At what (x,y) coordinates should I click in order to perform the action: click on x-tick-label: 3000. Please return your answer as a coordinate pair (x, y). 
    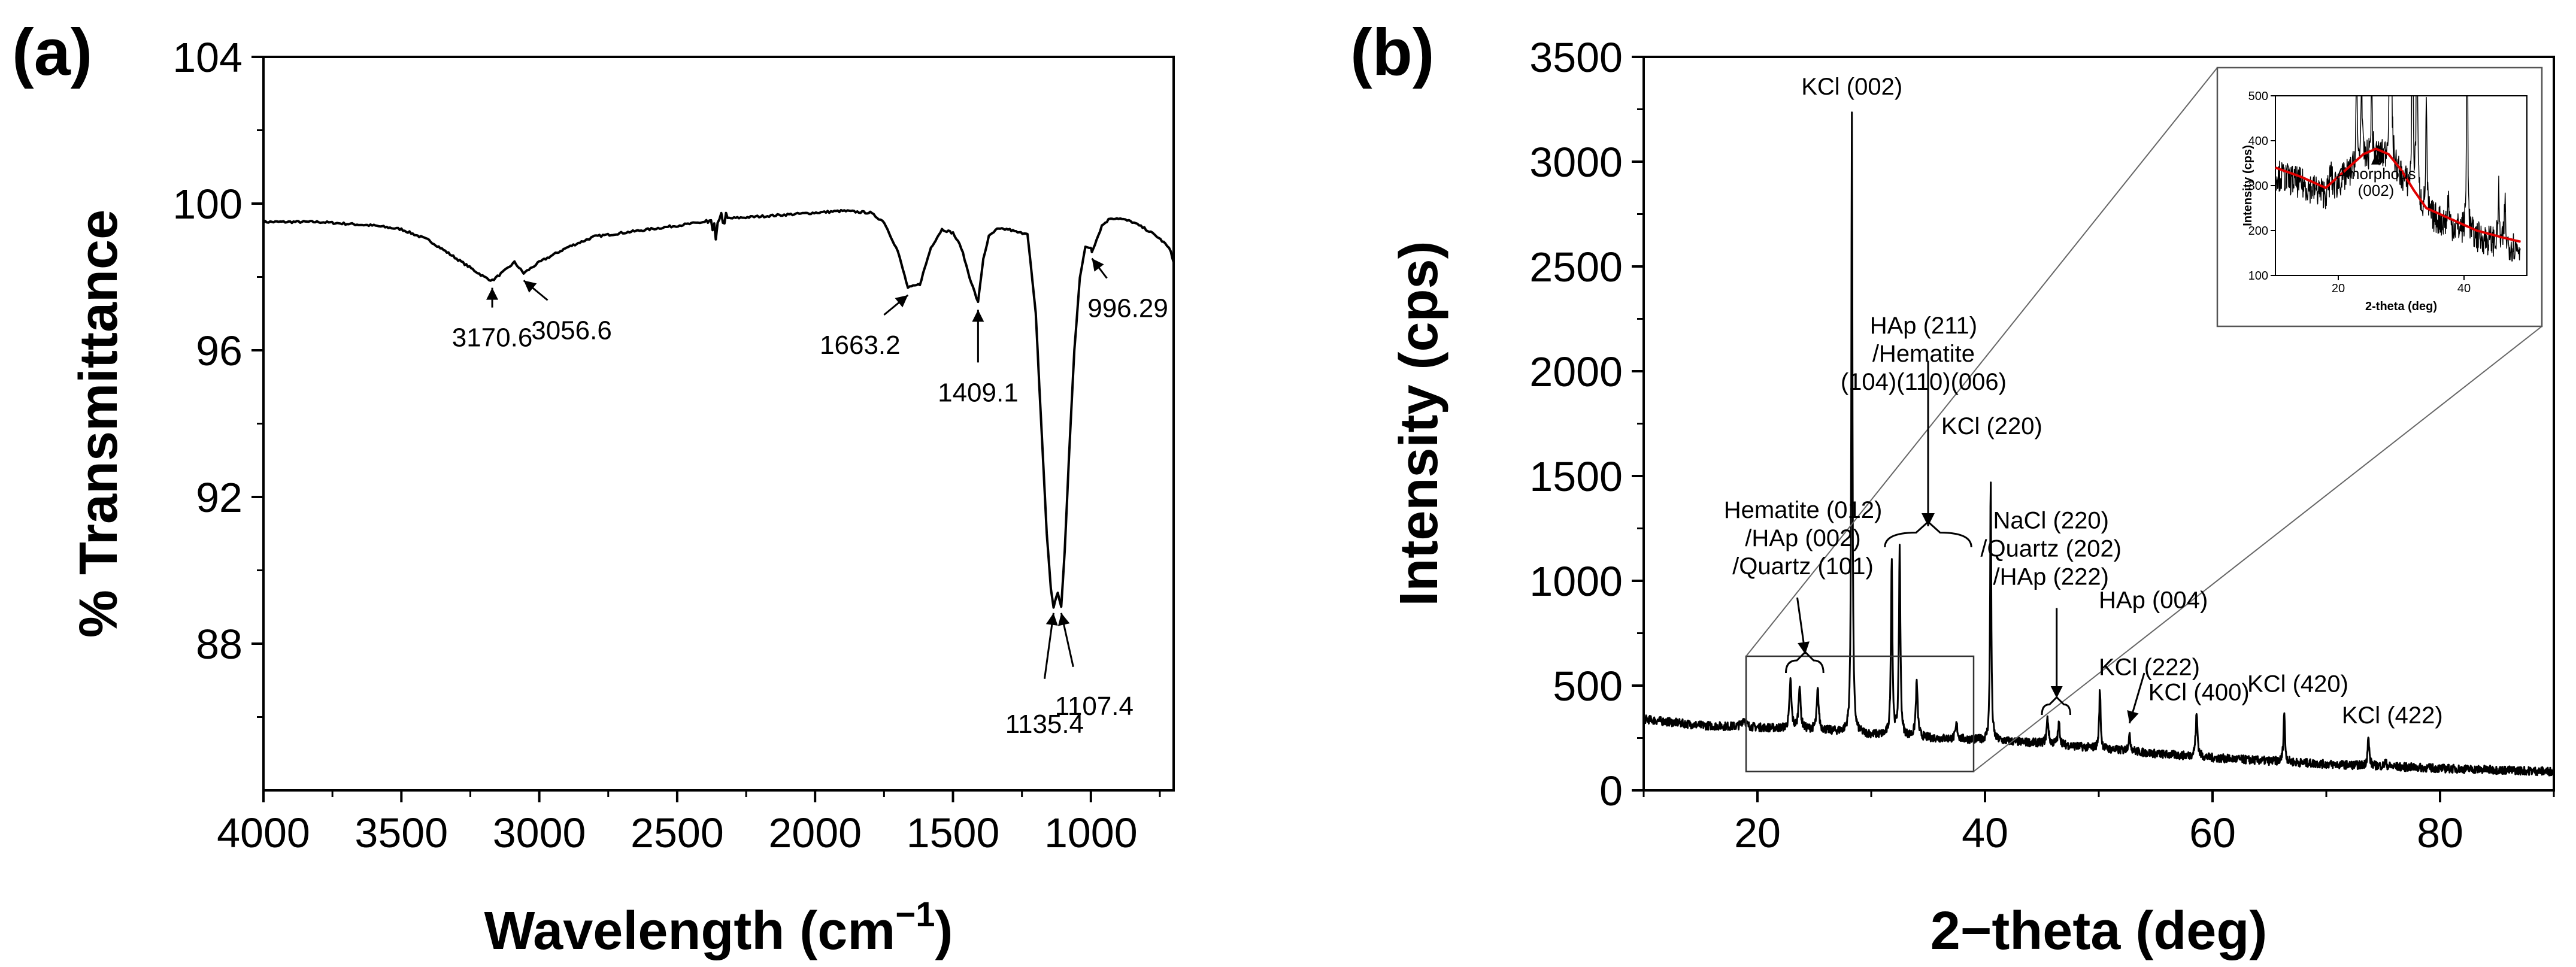
    Looking at the image, I should click on (539, 833).